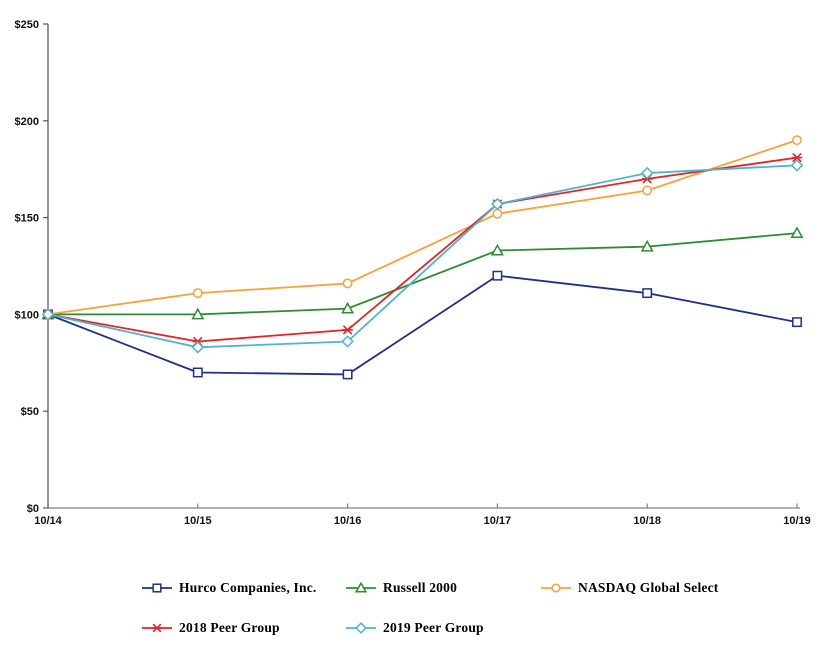  I want to click on legend-item-2018-peer-group: 2018 Peer Group, so click(210, 628).